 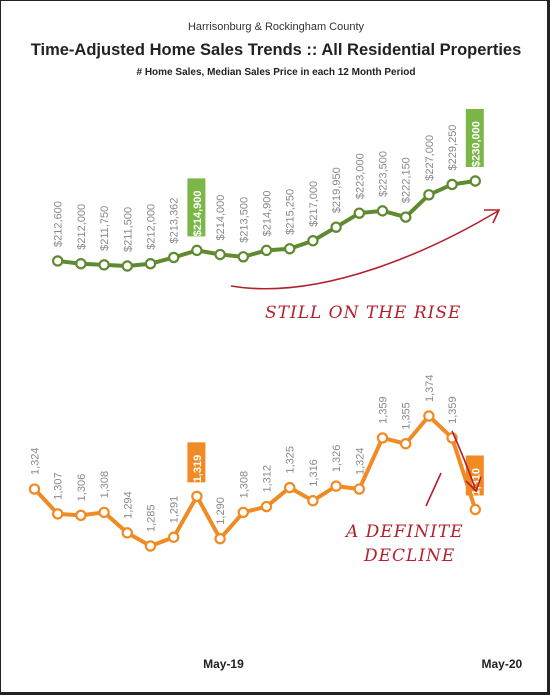 What do you see at coordinates (430, 158) in the screenshot?
I see `price-value-label: $227,000` at bounding box center [430, 158].